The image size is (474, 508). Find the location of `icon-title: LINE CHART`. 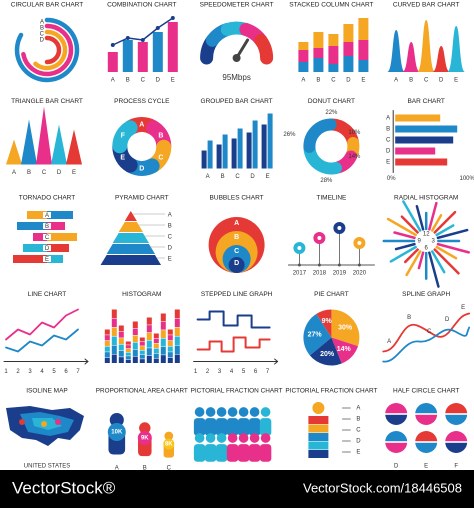

icon-title: LINE CHART is located at coordinates (47, 294).